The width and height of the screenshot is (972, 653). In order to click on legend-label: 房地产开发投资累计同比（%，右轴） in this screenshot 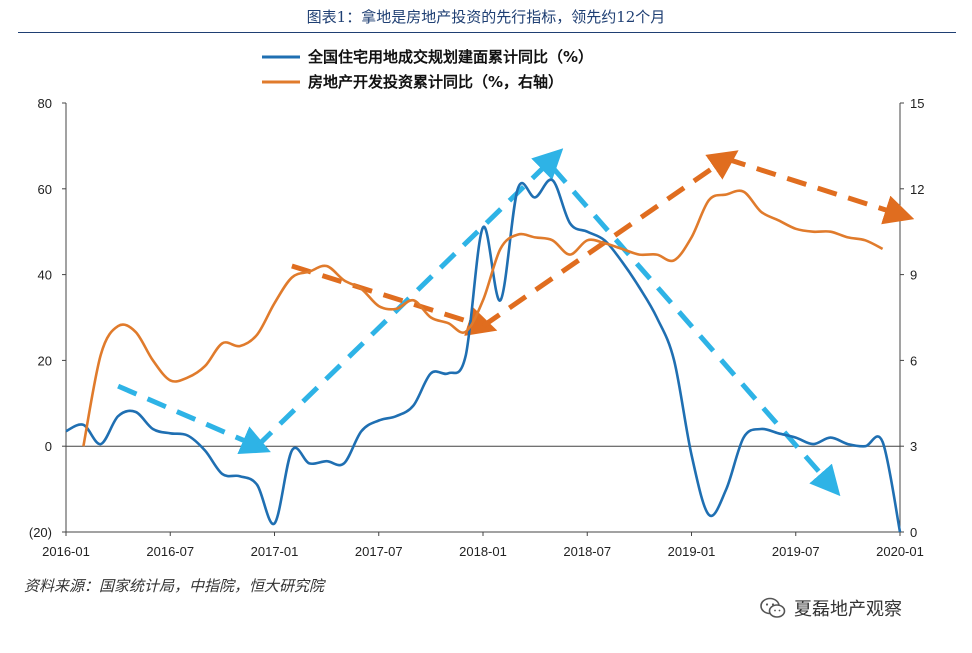, I will do `click(435, 82)`.